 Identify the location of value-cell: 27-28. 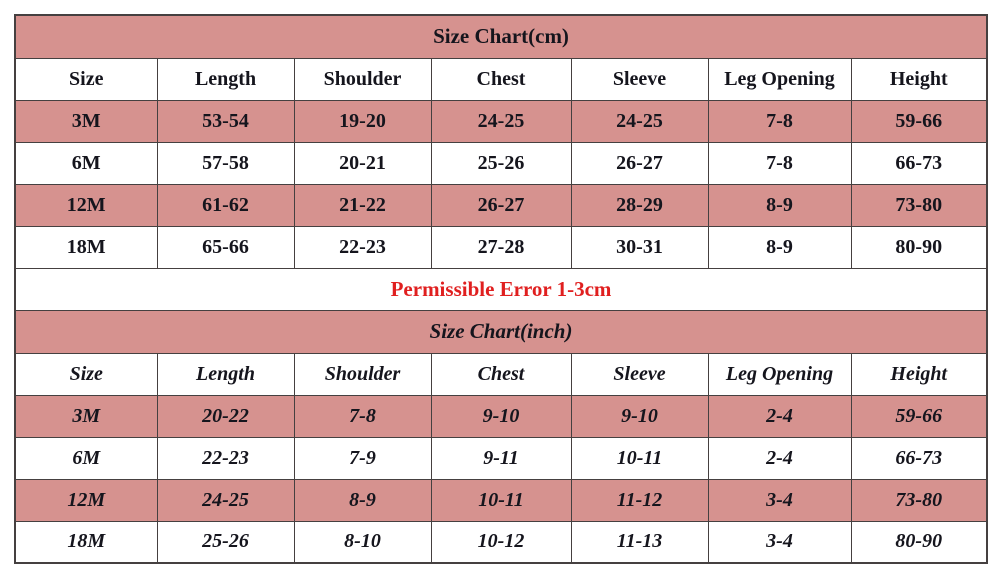
(501, 247).